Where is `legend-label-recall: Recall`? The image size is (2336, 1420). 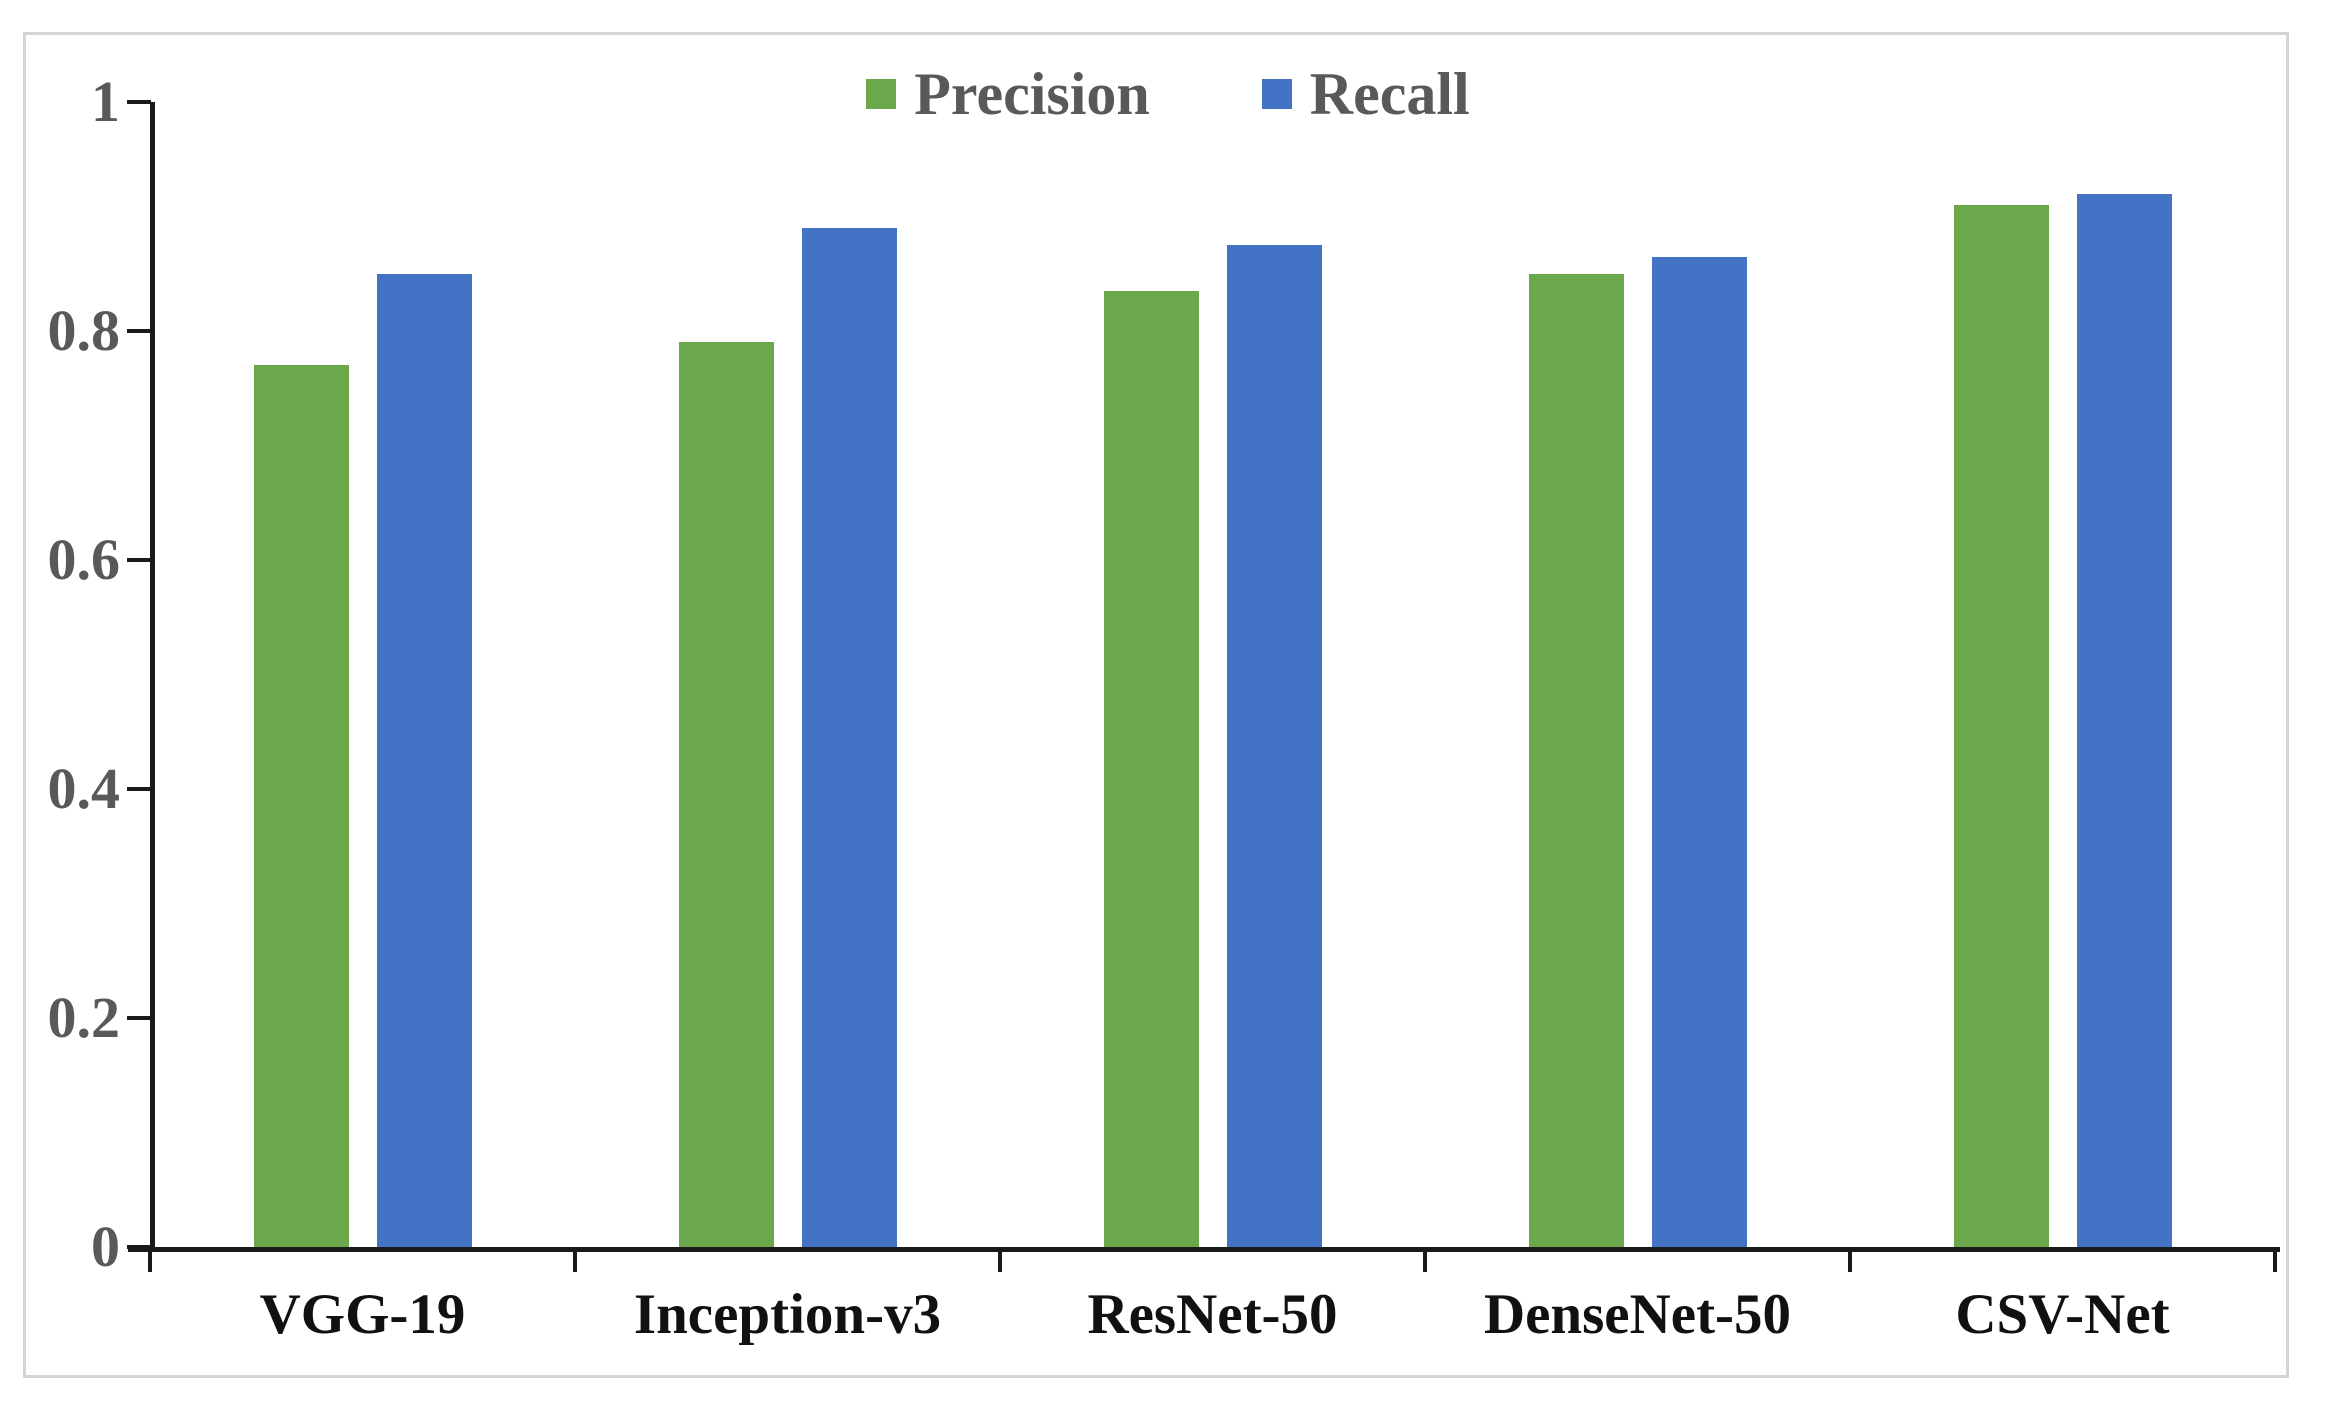 legend-label-recall: Recall is located at coordinates (1389, 94).